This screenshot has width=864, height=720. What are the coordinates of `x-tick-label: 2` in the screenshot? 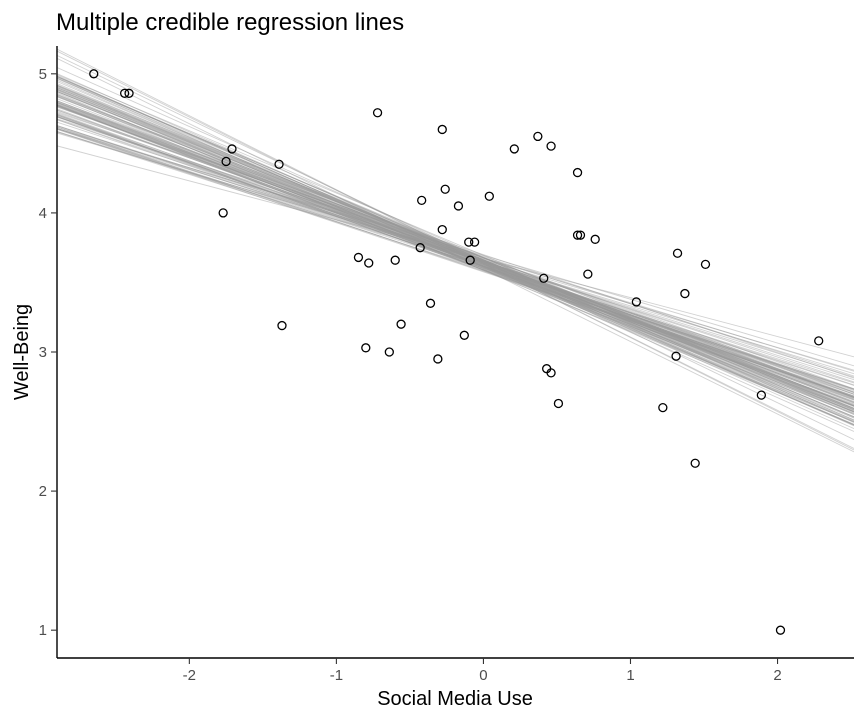 It's located at (777, 675).